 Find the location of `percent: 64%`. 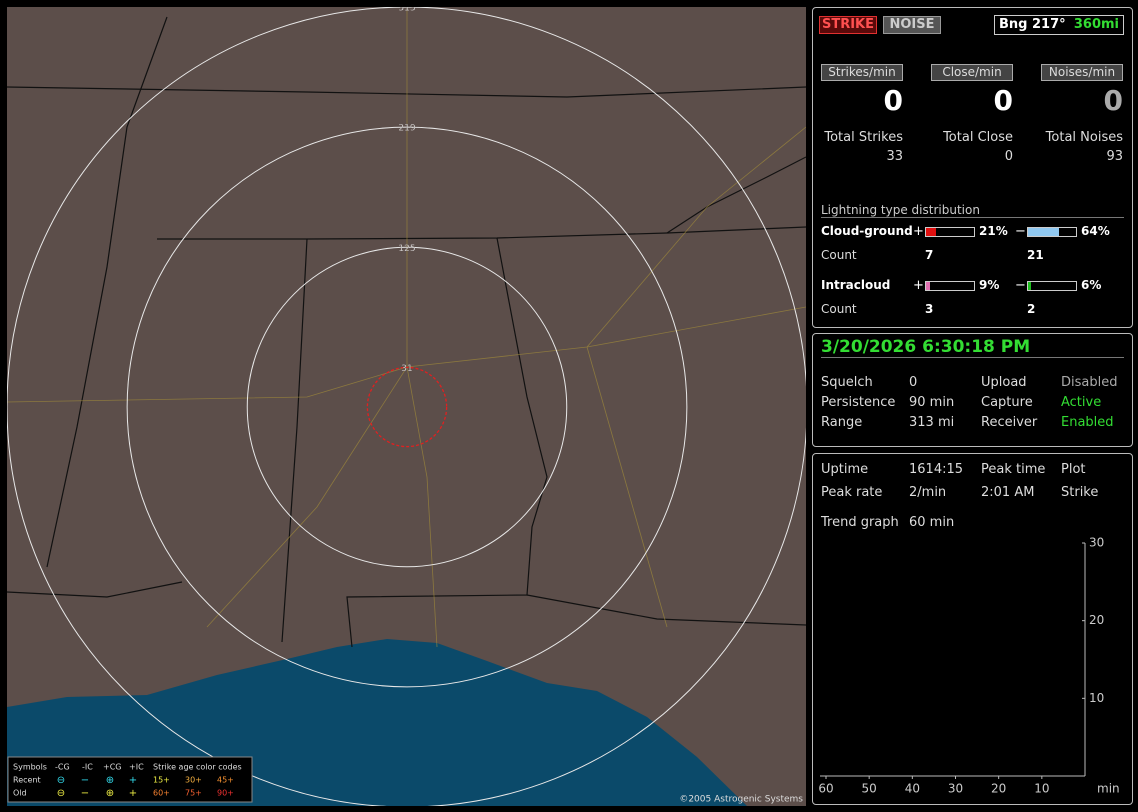

percent: 64% is located at coordinates (1095, 231).